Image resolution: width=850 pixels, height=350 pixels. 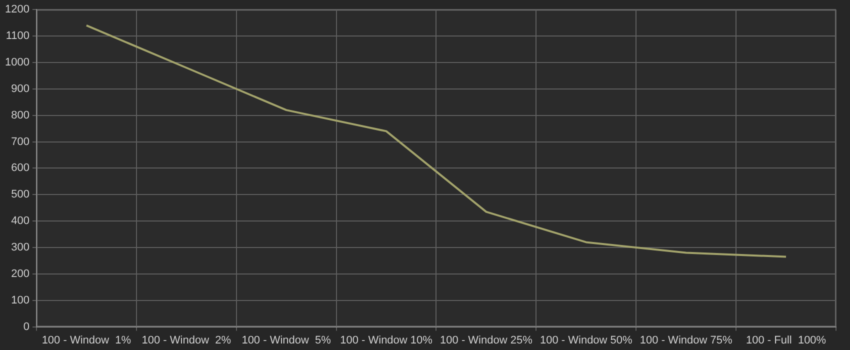 I want to click on y-tick-label: 400, so click(x=20, y=221).